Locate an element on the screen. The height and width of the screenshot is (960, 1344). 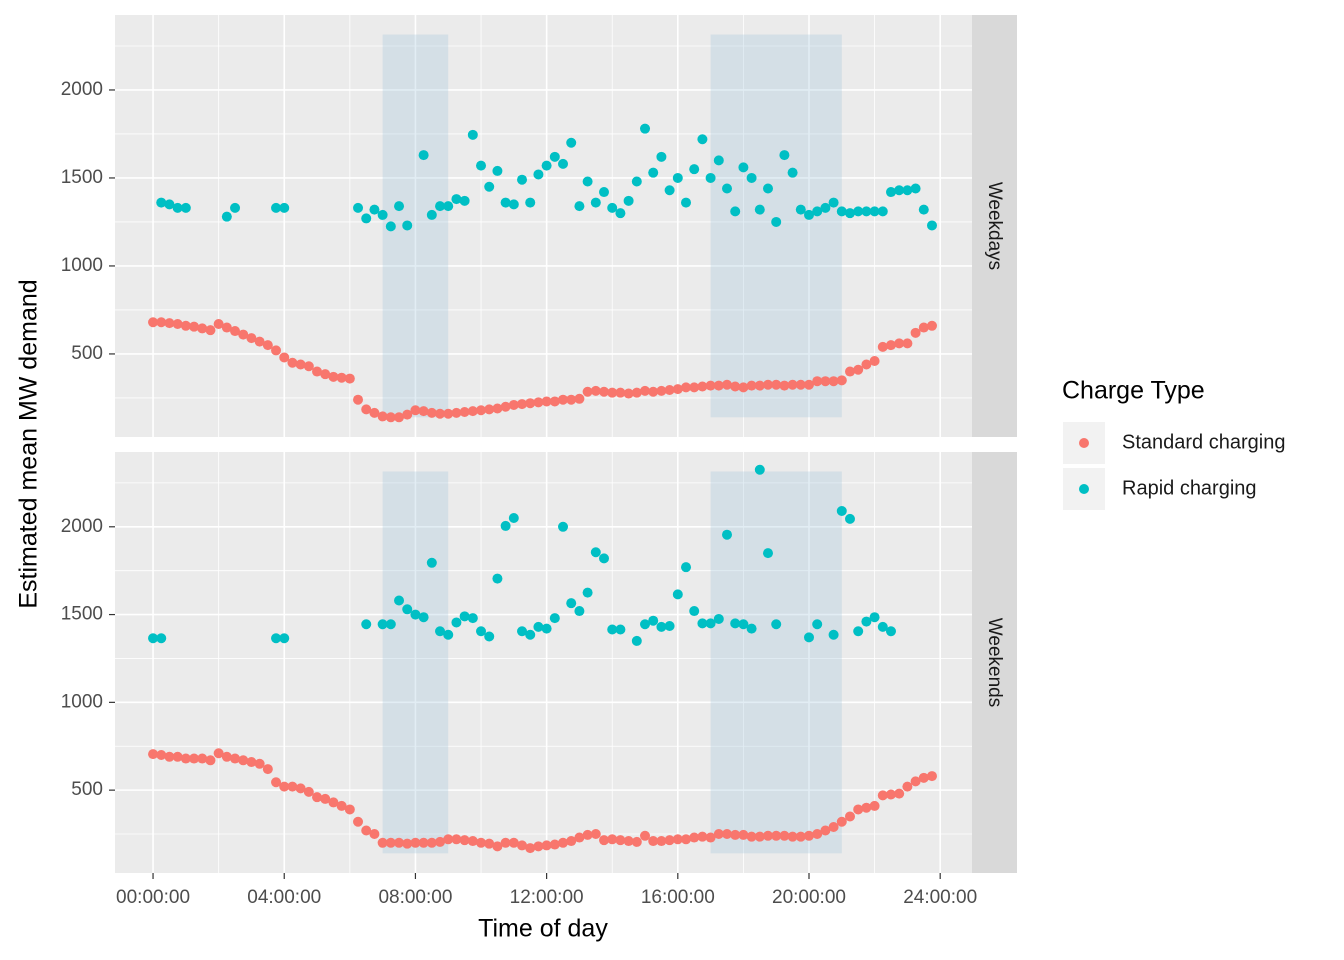
y-tick-label: 1000 is located at coordinates (82, 265).